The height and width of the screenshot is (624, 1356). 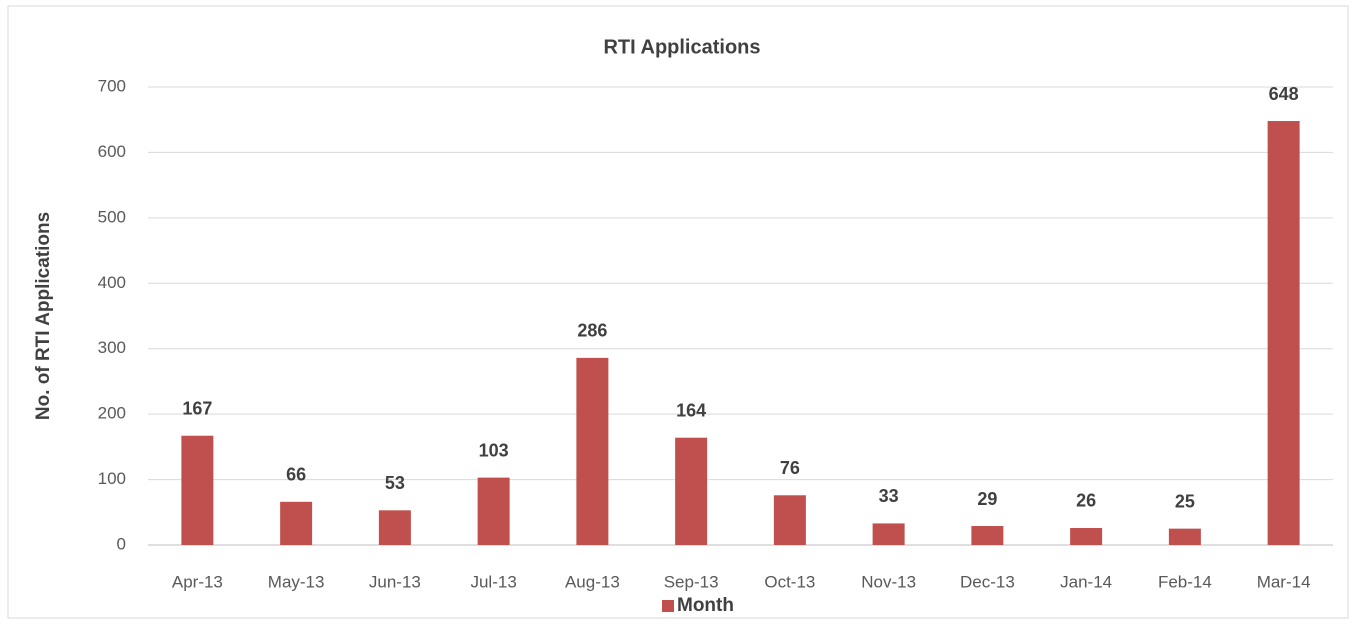 What do you see at coordinates (987, 581) in the screenshot?
I see `x-tick-label: Dec-13` at bounding box center [987, 581].